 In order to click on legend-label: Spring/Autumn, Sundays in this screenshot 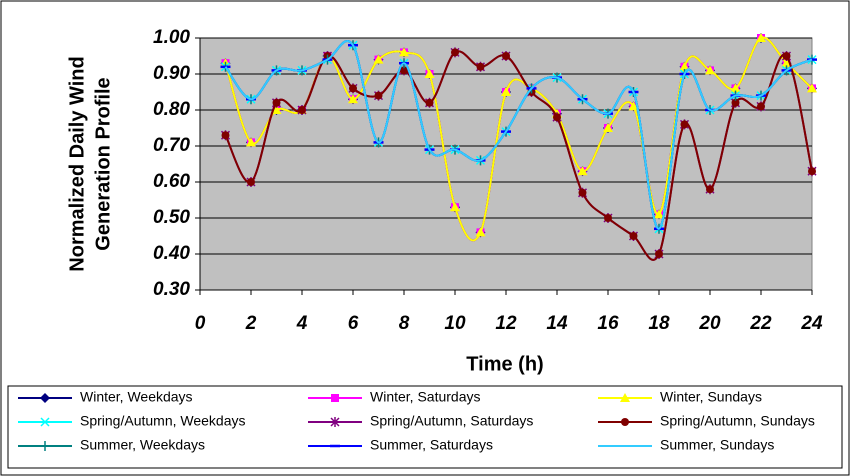, I will do `click(737, 421)`.